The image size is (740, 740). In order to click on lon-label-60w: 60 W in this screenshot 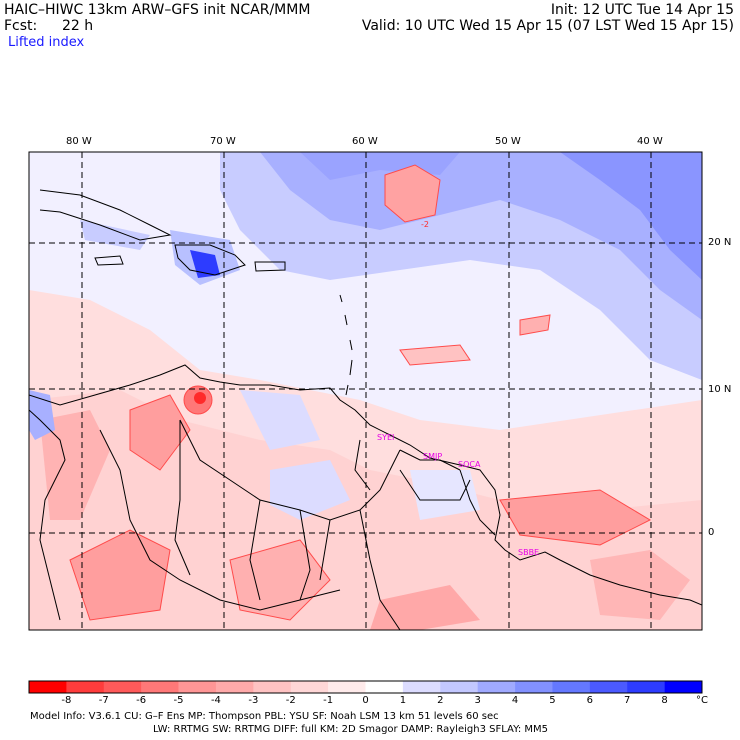, I will do `click(365, 141)`.